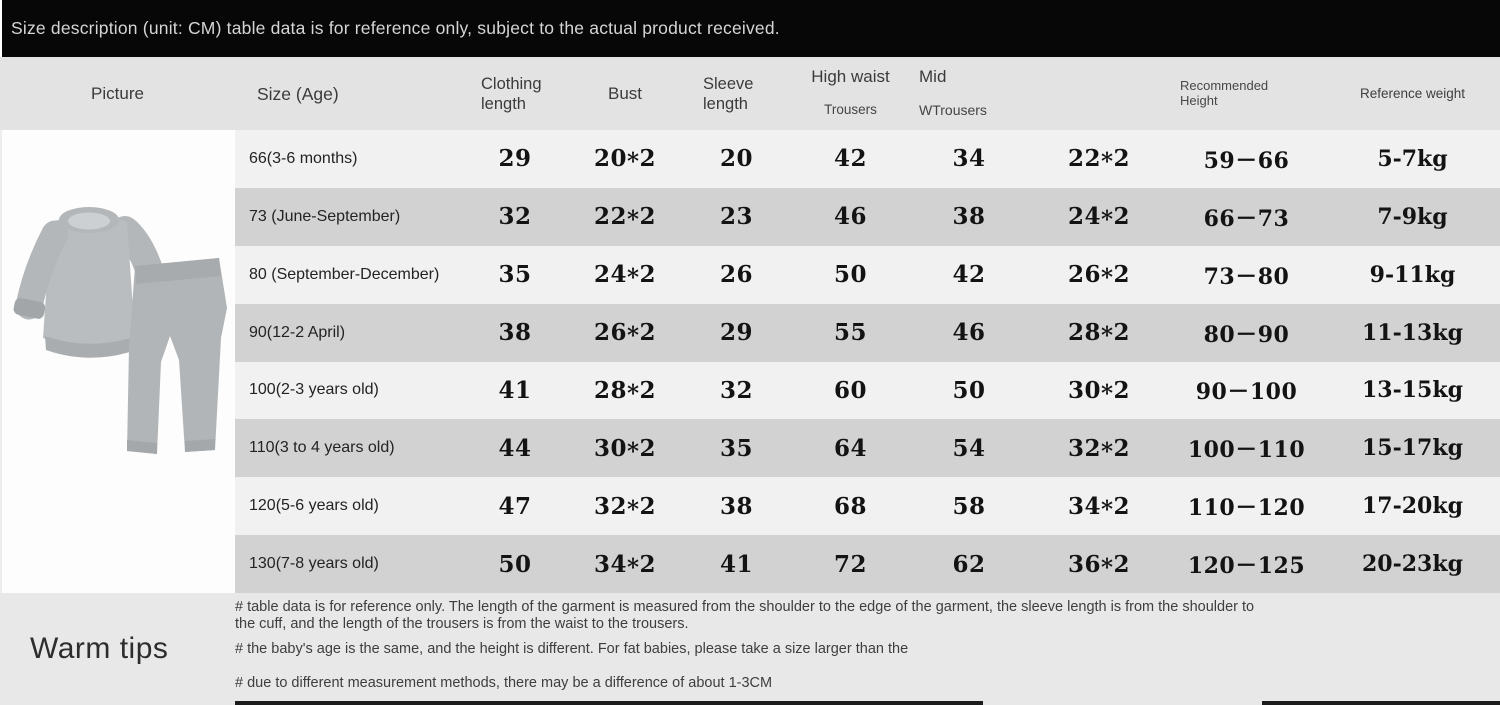 The image size is (1500, 705). What do you see at coordinates (850, 92) in the screenshot?
I see `col-header-high-waist-trousers: High waist Trousers` at bounding box center [850, 92].